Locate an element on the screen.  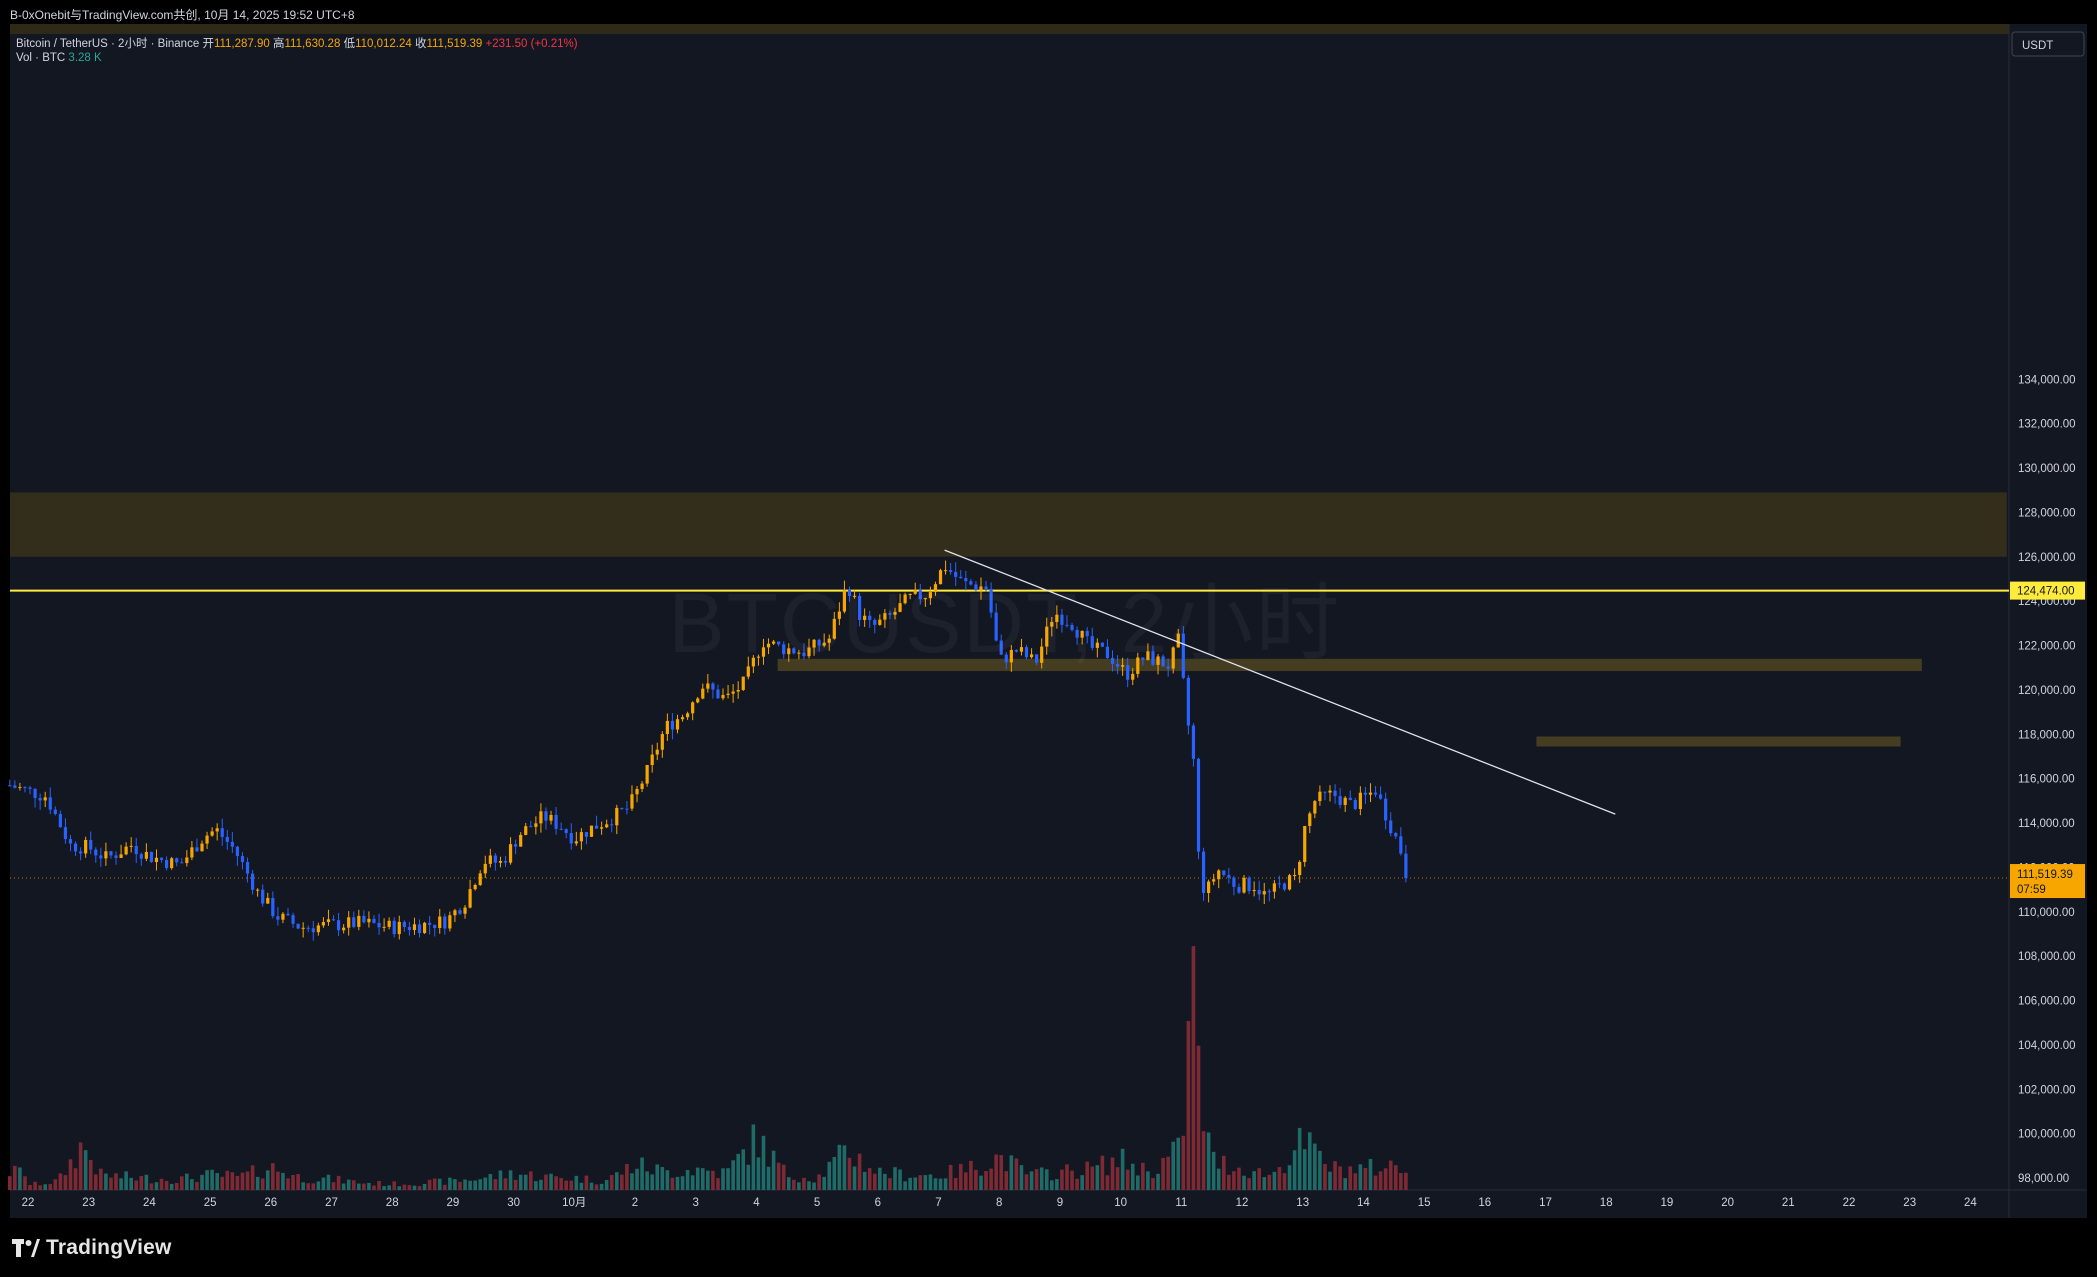
volume-legend: Vol · BTC 3.28 K is located at coordinates (59, 58).